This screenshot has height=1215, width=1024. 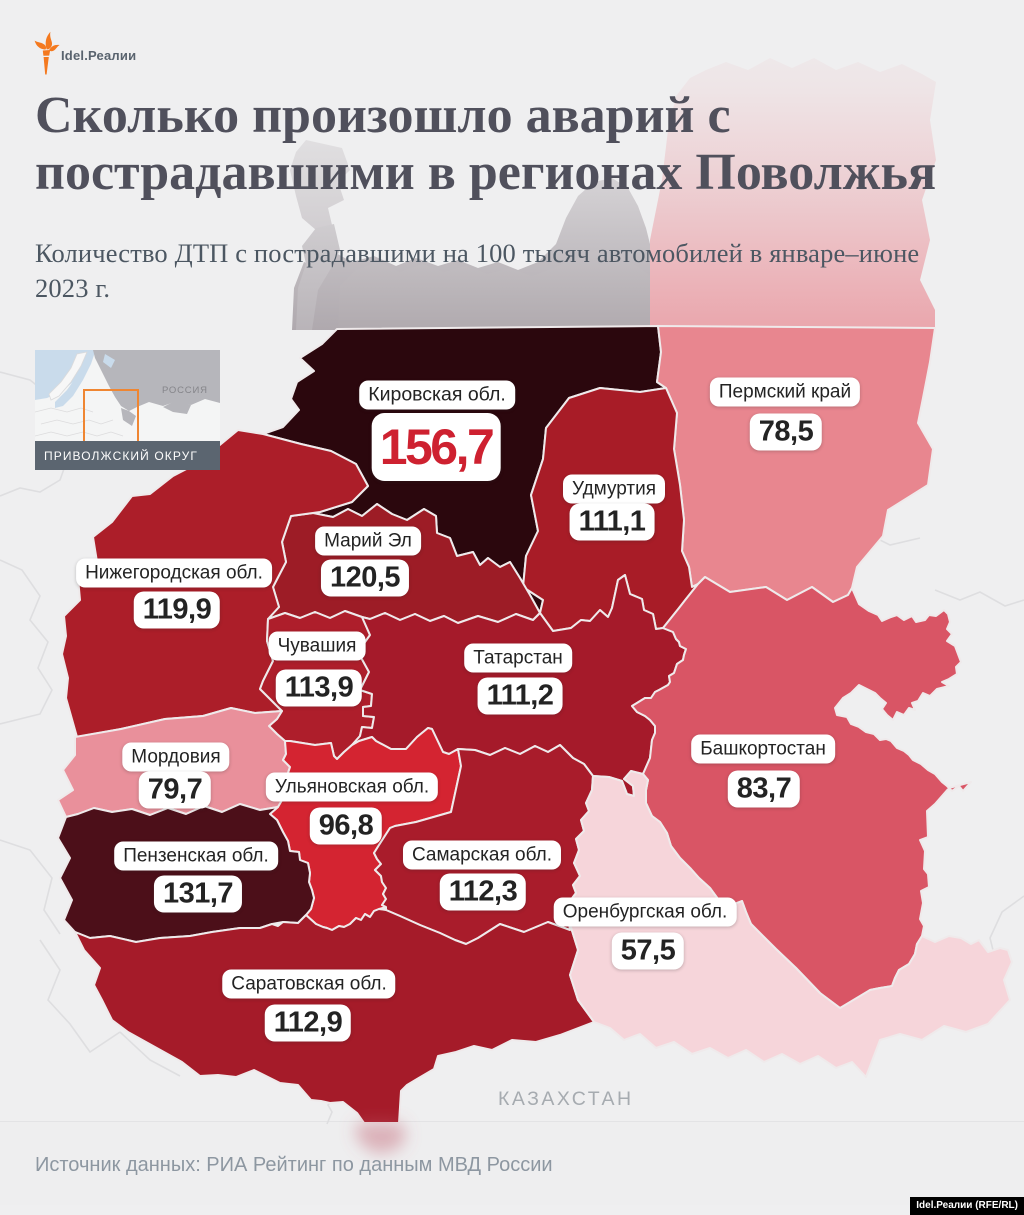 What do you see at coordinates (121, 455) in the screenshot?
I see `svg-text: ПРИВОЛЖСКИЙ ОКРУГ` at bounding box center [121, 455].